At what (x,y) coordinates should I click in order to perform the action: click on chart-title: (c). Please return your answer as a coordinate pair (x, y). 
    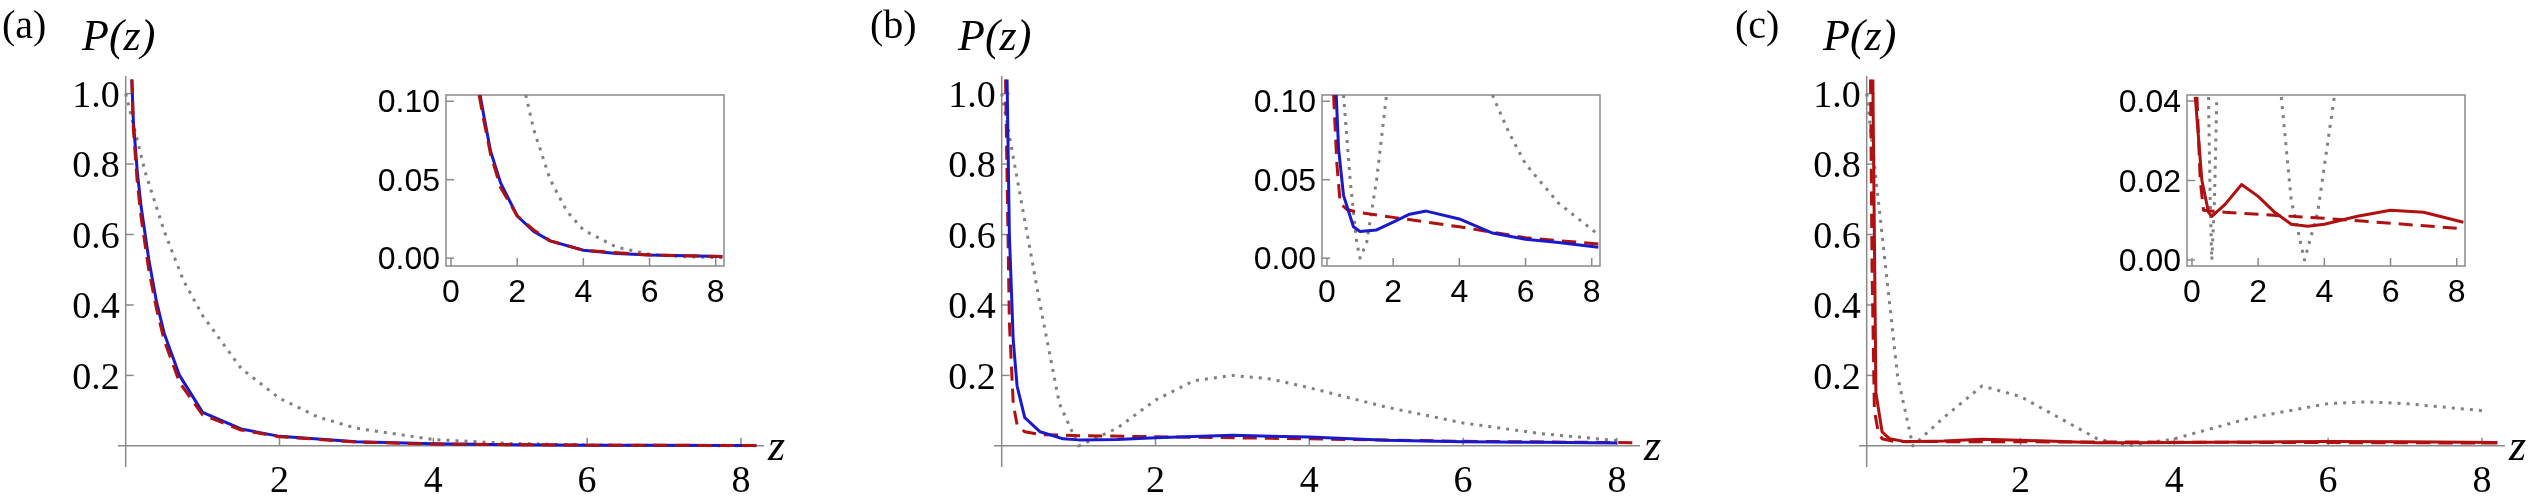
    Looking at the image, I should click on (1757, 24).